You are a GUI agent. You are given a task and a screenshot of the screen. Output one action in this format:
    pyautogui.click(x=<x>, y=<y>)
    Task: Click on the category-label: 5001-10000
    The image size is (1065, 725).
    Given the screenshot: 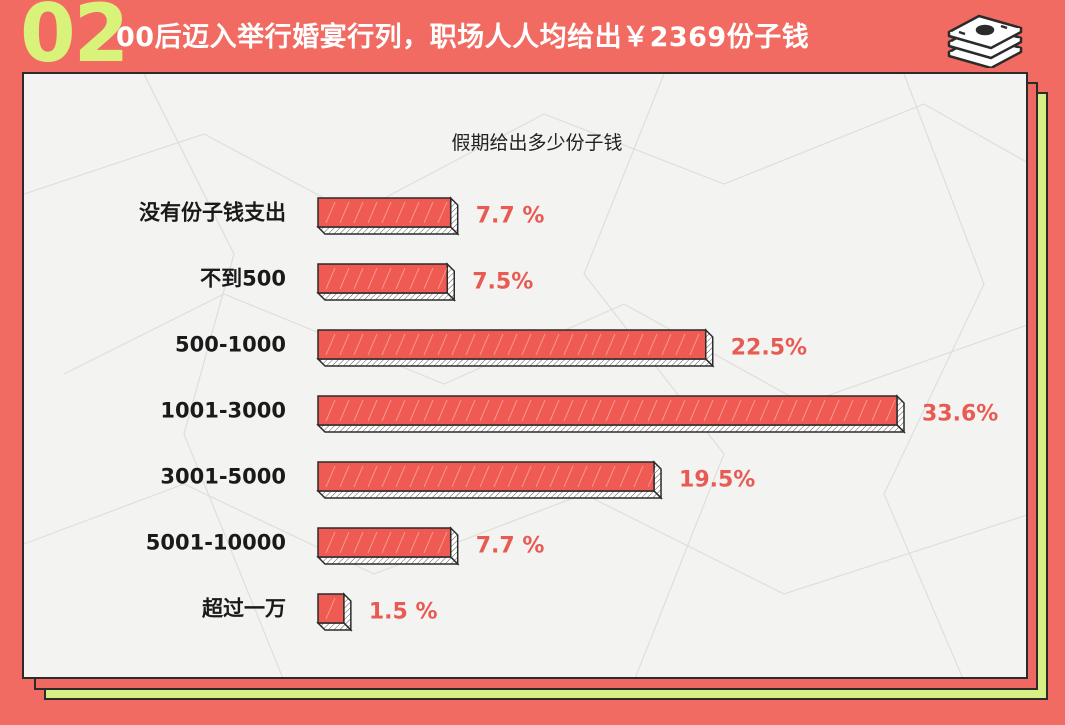 What is the action you would take?
    pyautogui.click(x=216, y=543)
    